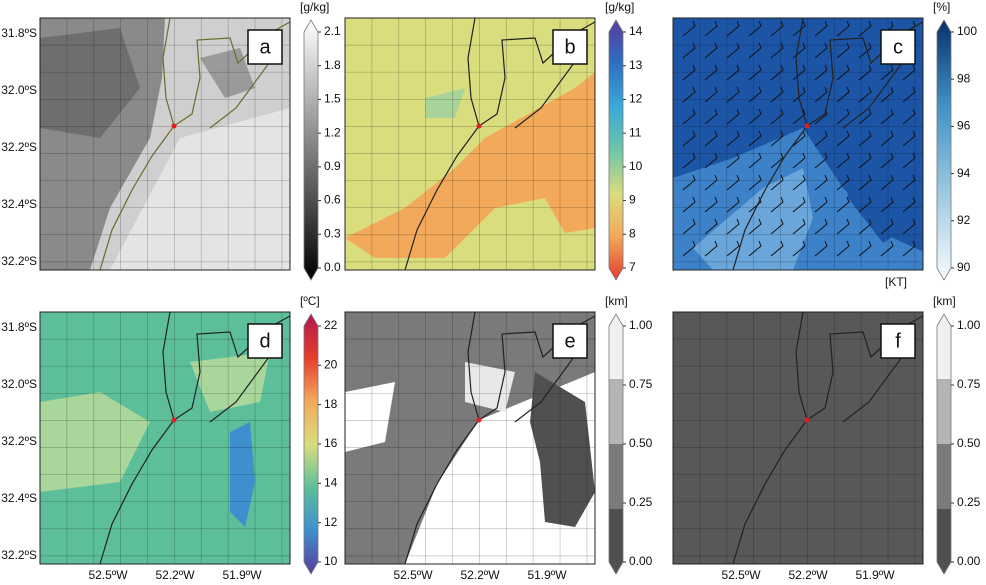 Image resolution: width=986 pixels, height=585 pixels. I want to click on wind-unit: [KT], so click(896, 282).